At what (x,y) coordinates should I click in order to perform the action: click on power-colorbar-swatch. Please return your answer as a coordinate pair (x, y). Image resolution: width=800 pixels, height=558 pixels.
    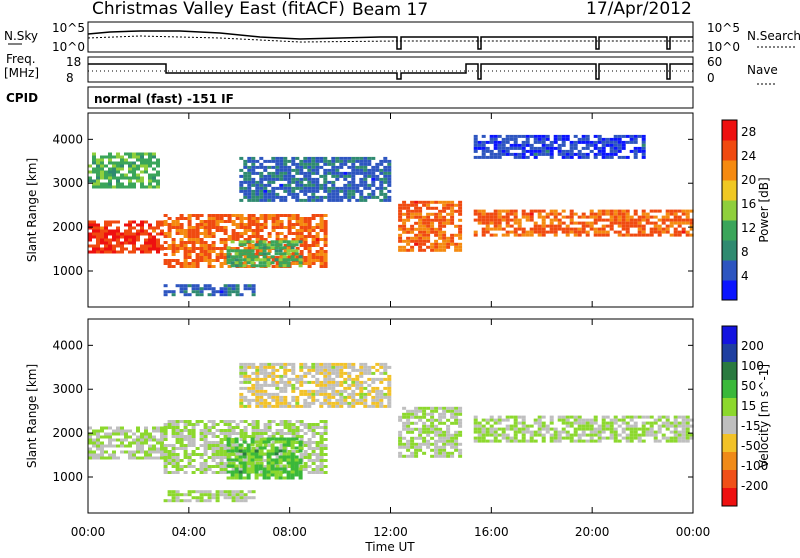
    Looking at the image, I should click on (729, 250).